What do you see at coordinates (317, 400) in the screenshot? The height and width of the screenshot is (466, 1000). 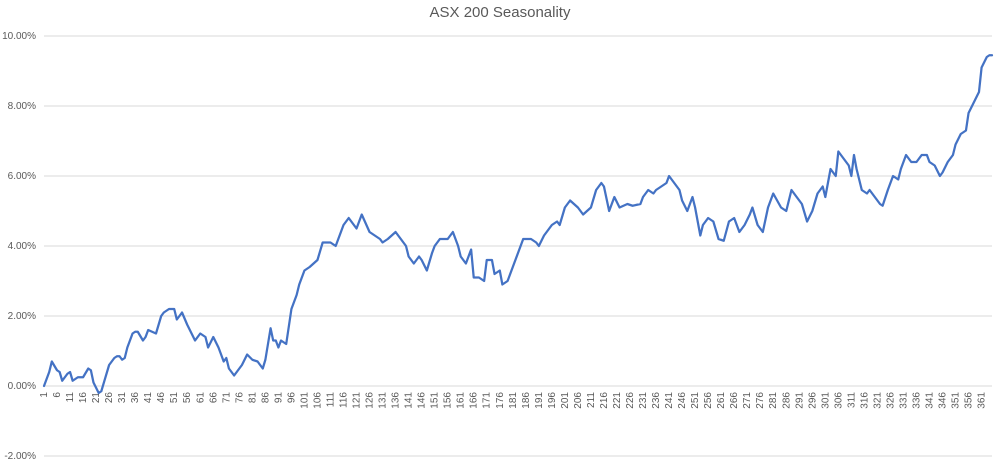 I see `x-tick-label: 106` at bounding box center [317, 400].